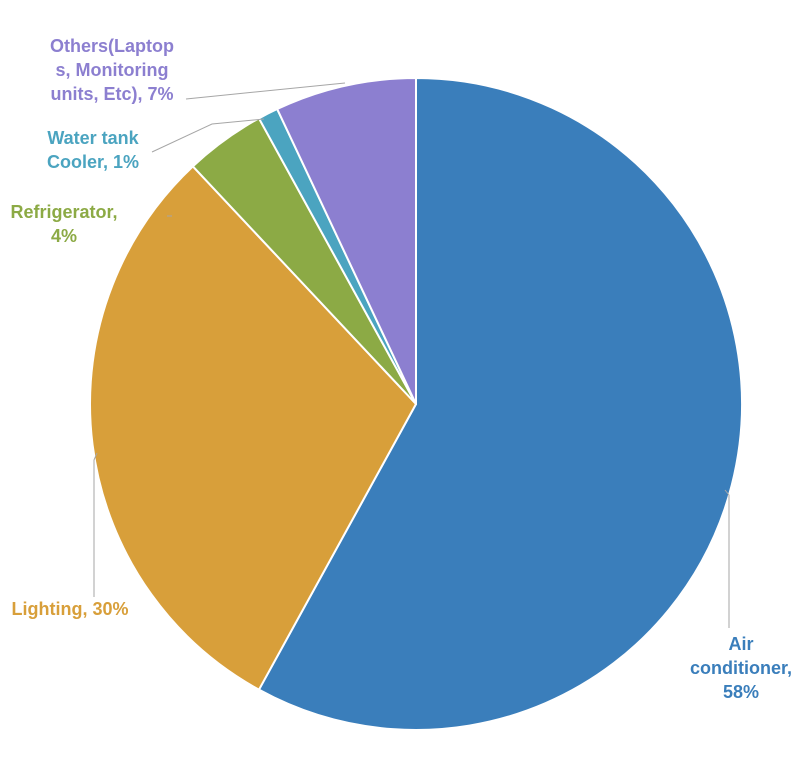 The height and width of the screenshot is (759, 802). I want to click on data-label-line: 4%, so click(64, 236).